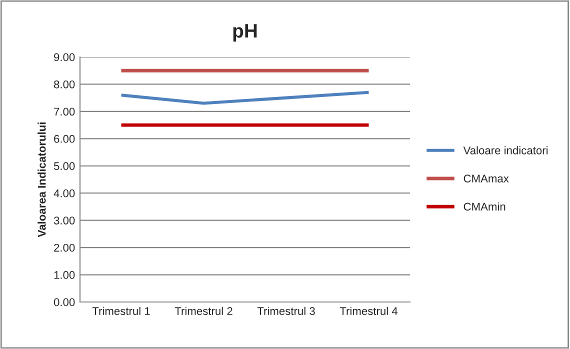 The width and height of the screenshot is (570, 349). Describe the element at coordinates (64, 166) in the screenshot. I see `y-tick-label: 5.00` at that location.